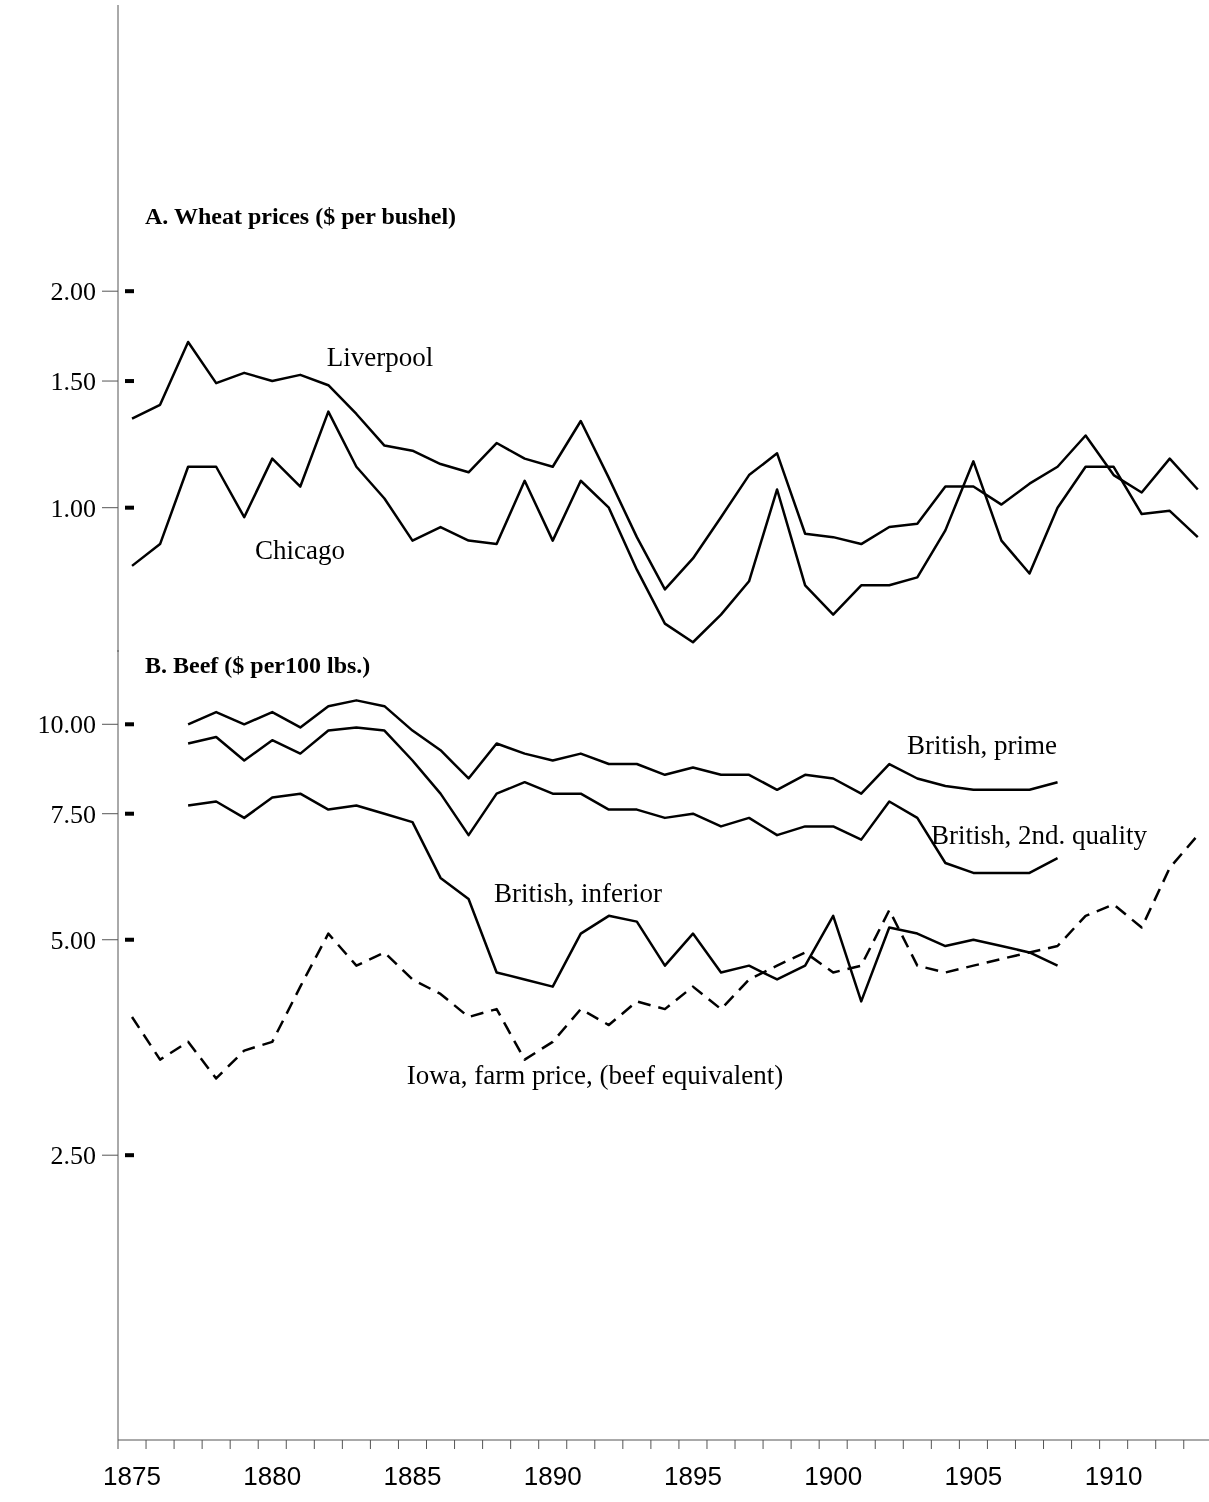  I want to click on y-tick-label: 2.00, so click(73, 292).